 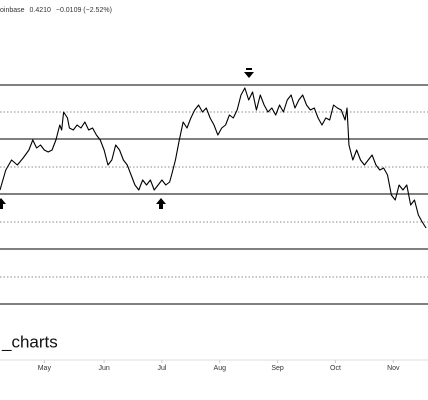 I want to click on x-tick-label: Aug, so click(x=220, y=368).